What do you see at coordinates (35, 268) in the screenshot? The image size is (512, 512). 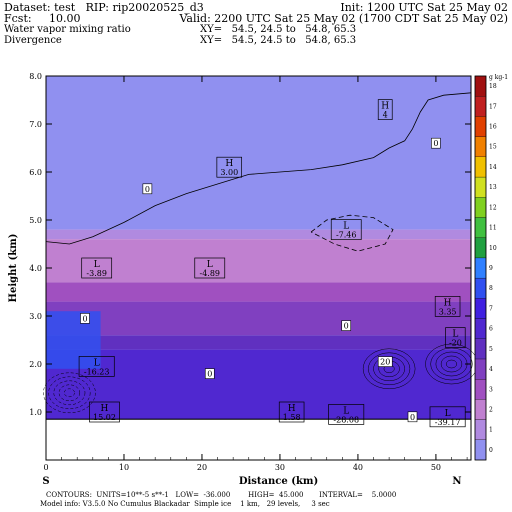 I see `y-tick-label: 4.0` at bounding box center [35, 268].